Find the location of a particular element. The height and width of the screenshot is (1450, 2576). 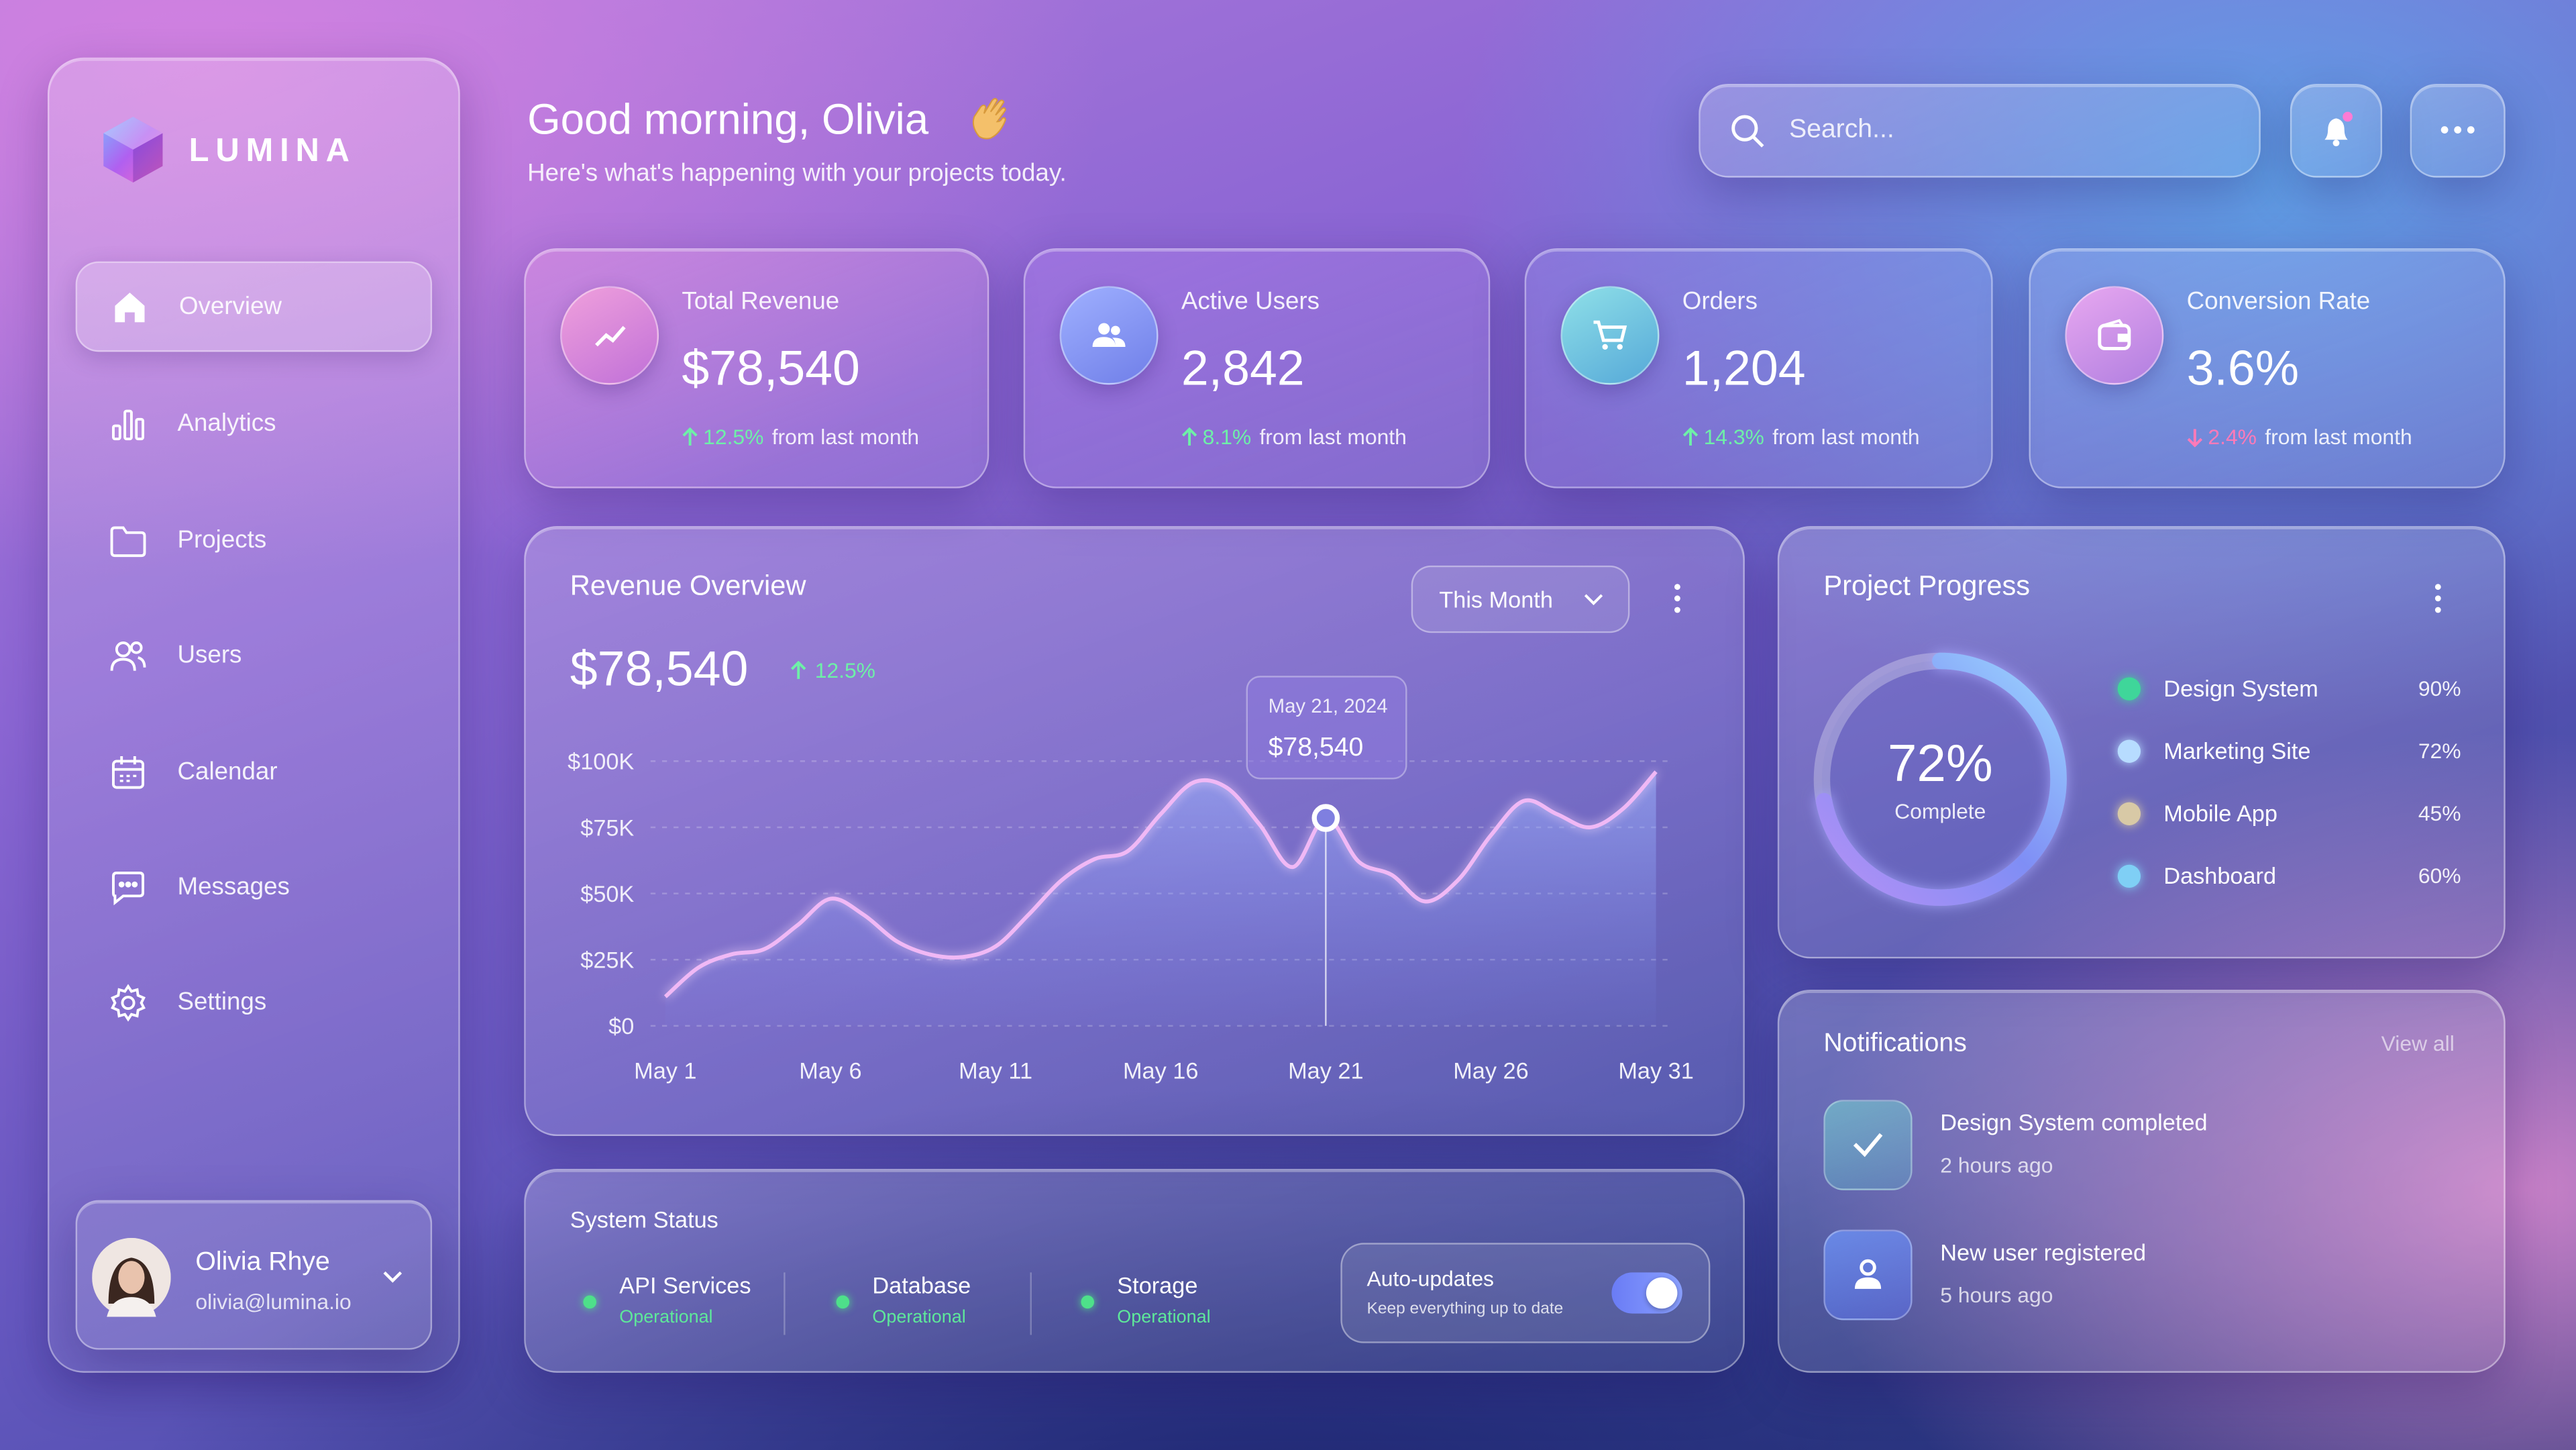

auto-updates-box: Auto-updates Keep everything up to date is located at coordinates (1525, 1293).